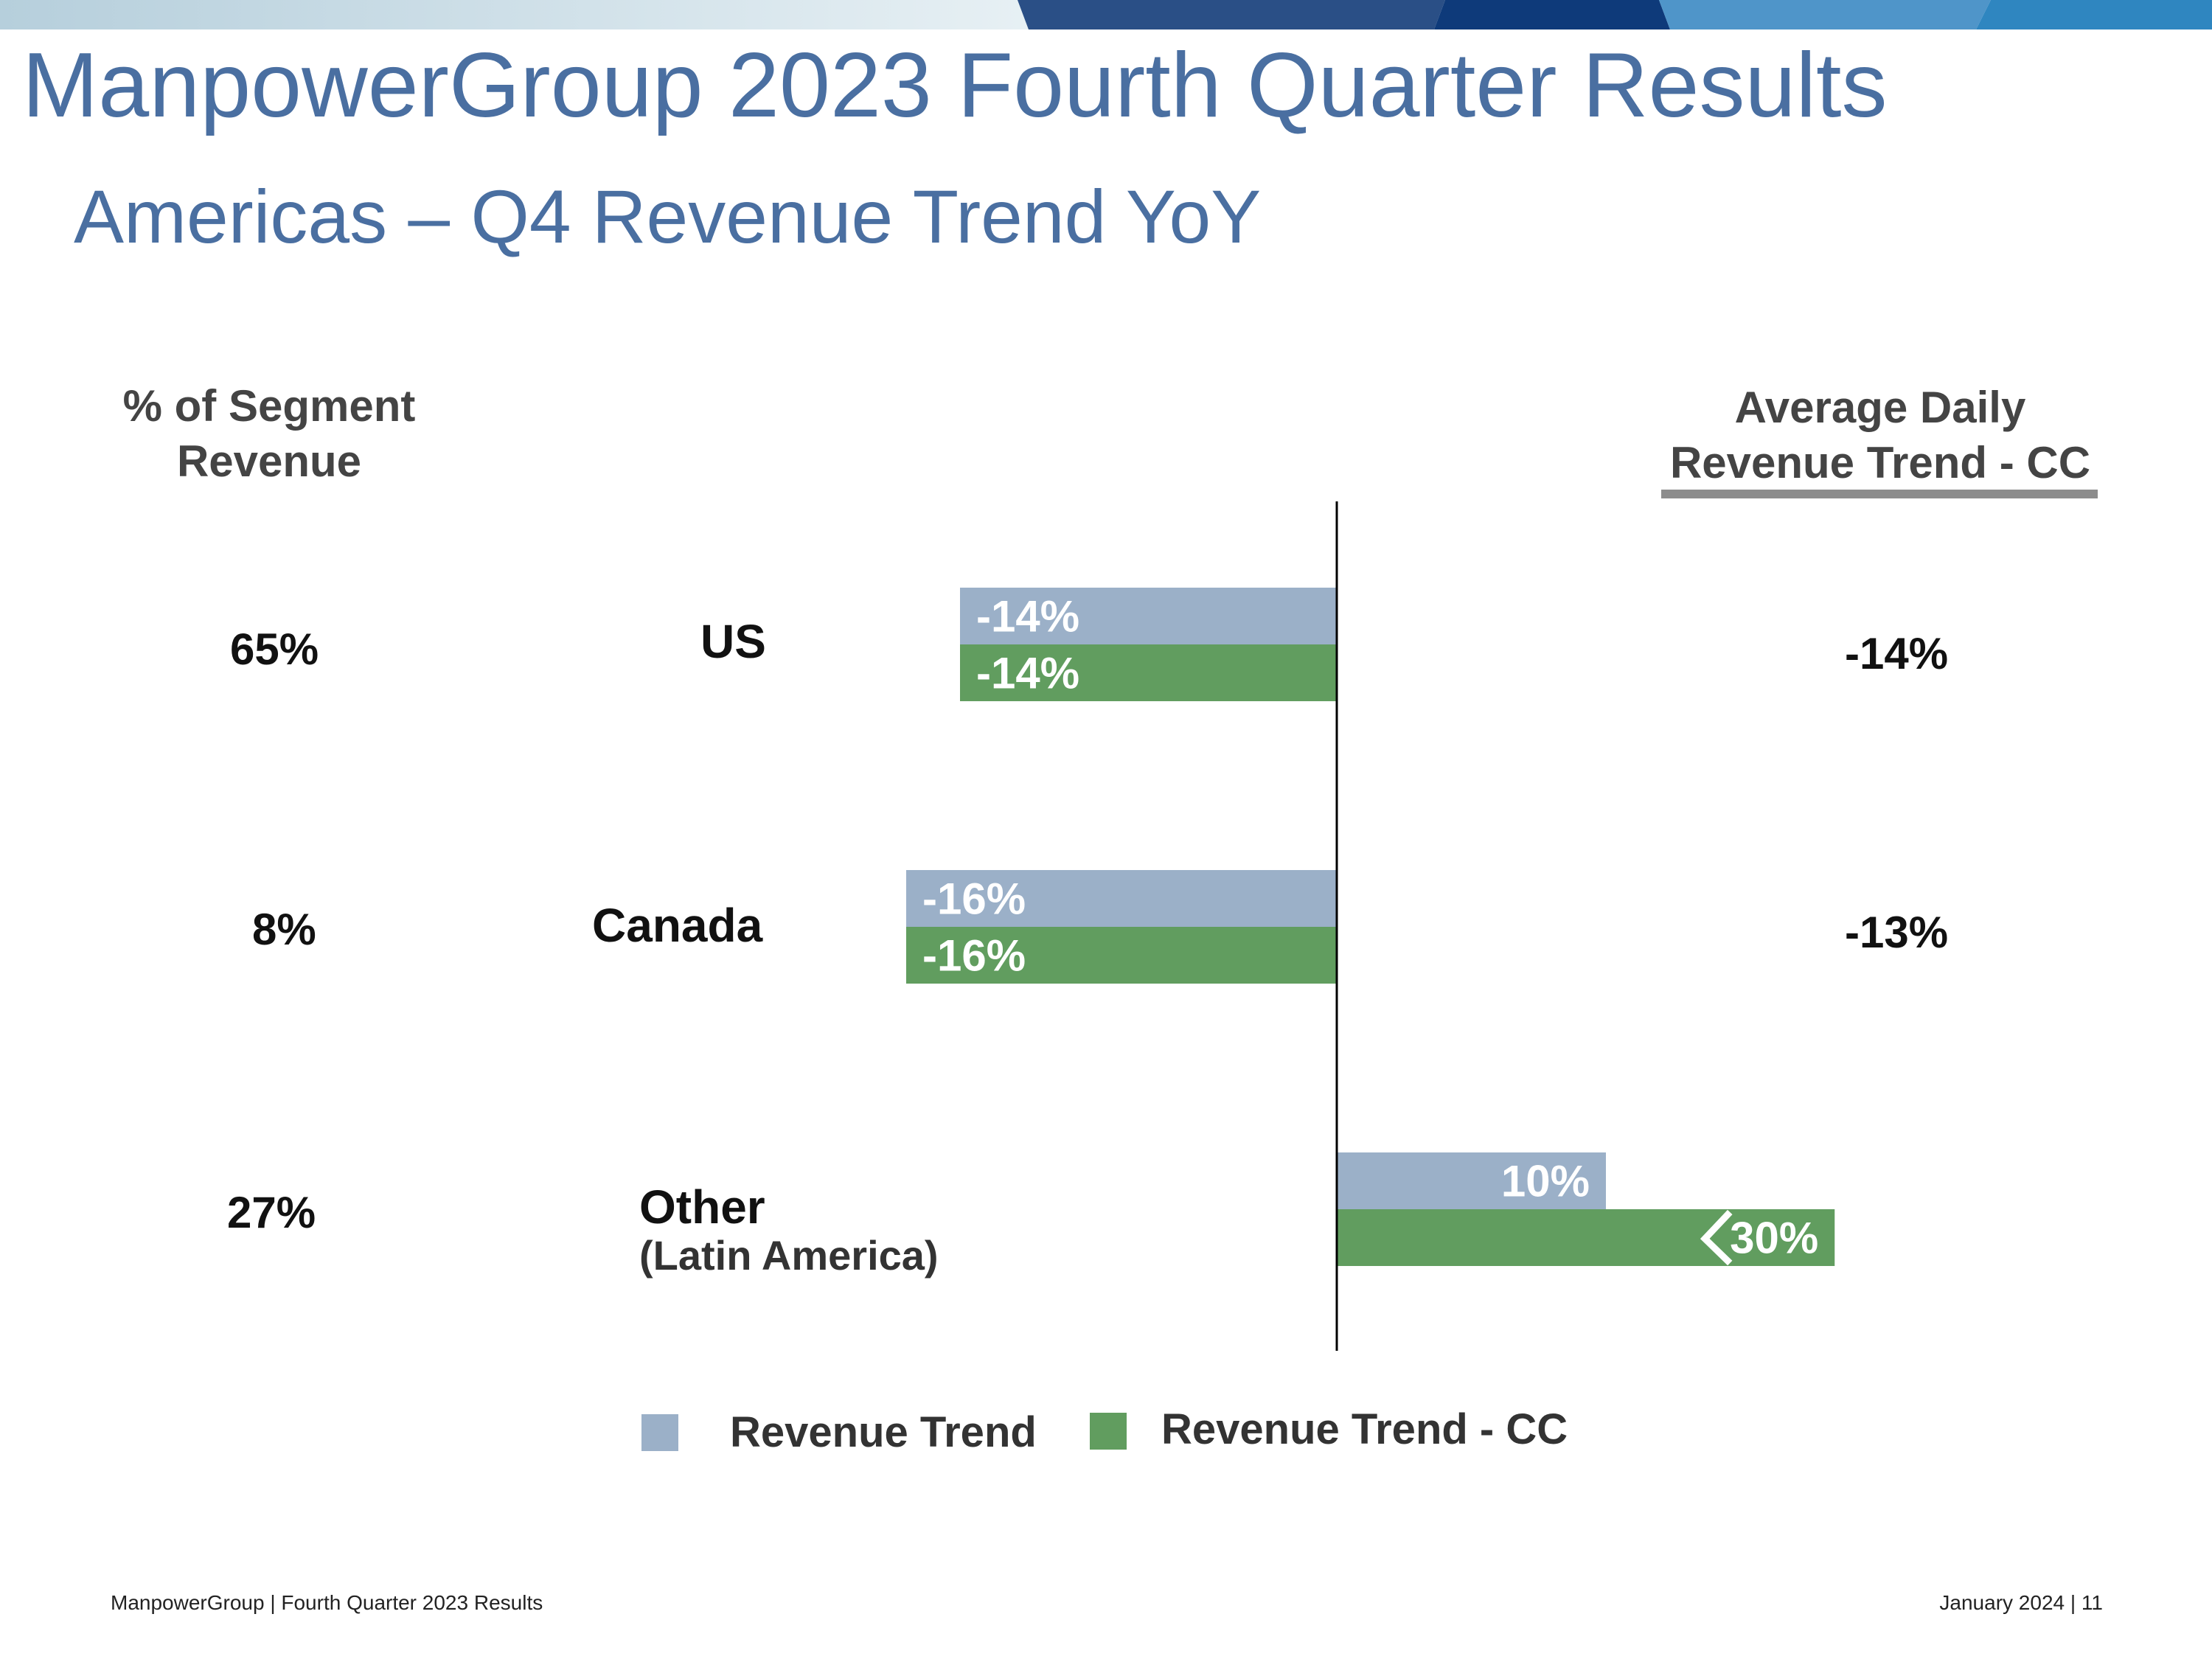 The image size is (2212, 1659). What do you see at coordinates (677, 925) in the screenshot?
I see `region-label-canada: Canada` at bounding box center [677, 925].